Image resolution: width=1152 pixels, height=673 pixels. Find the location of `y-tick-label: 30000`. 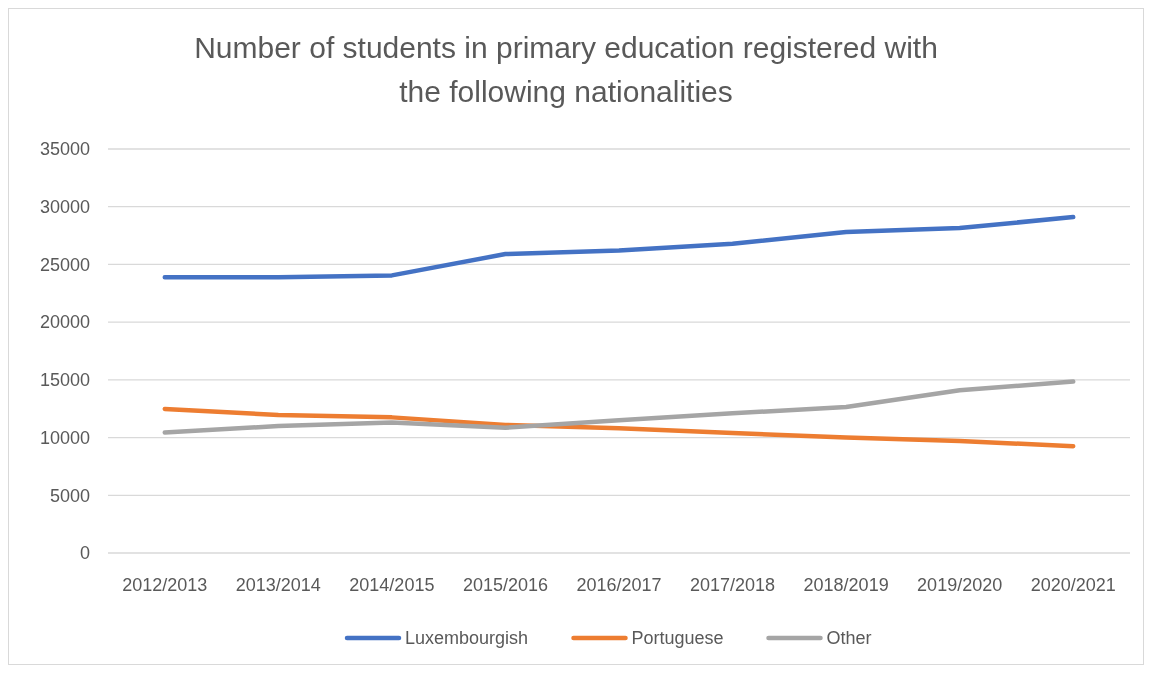

y-tick-label: 30000 is located at coordinates (64, 207).